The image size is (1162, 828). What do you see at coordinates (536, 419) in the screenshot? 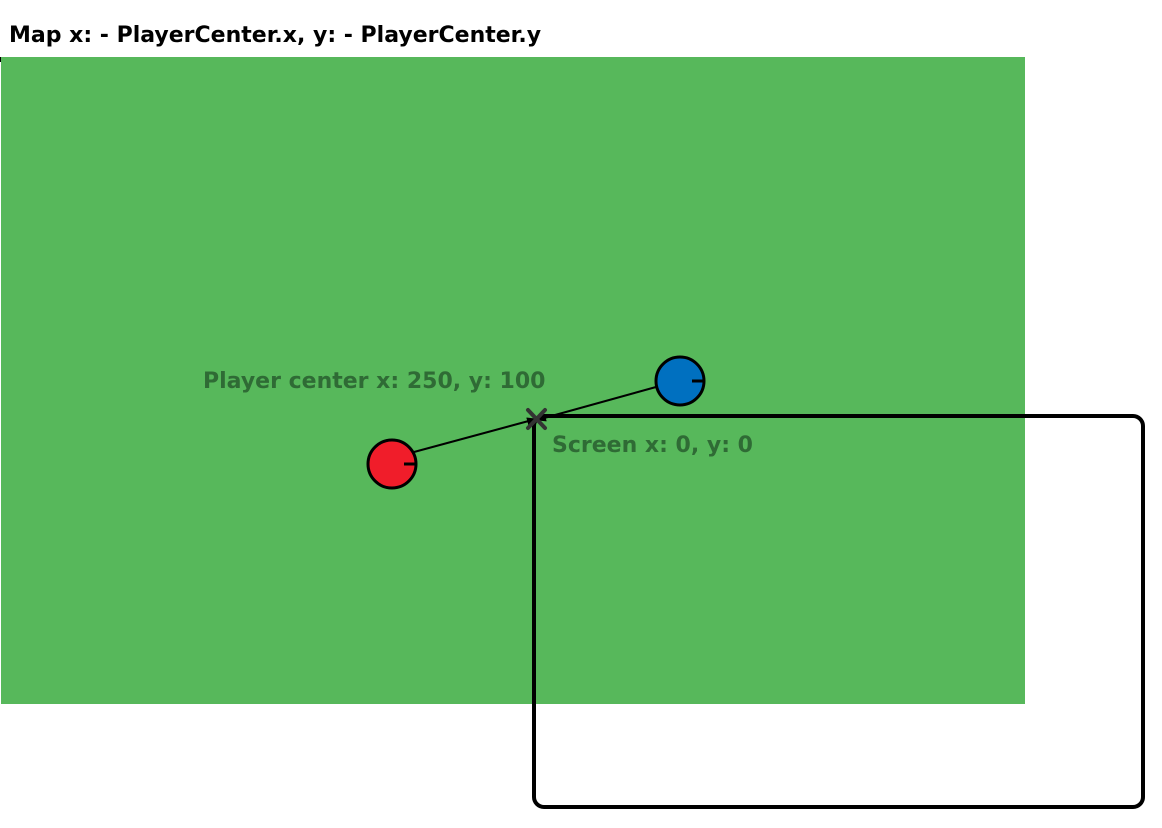
I see `x-mark-icon` at bounding box center [536, 419].